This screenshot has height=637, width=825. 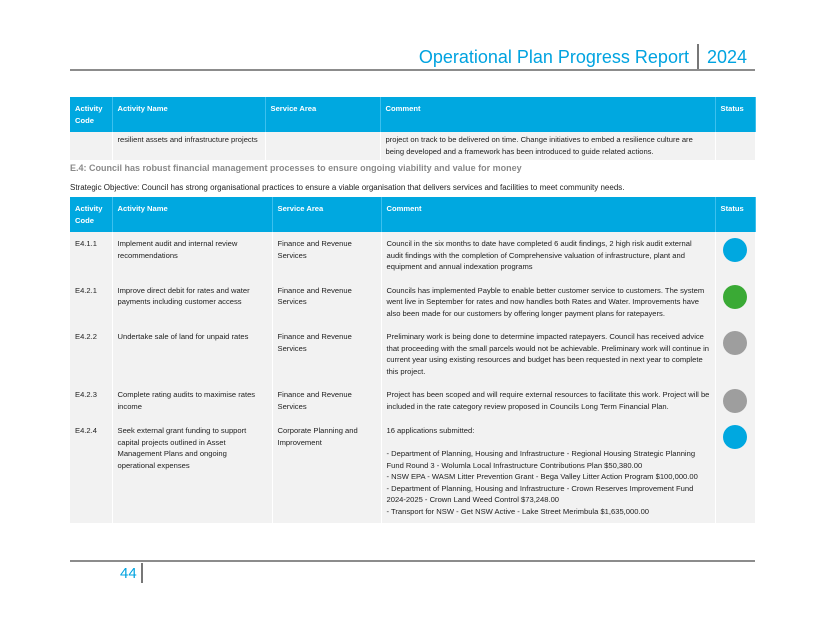 What do you see at coordinates (91, 301) in the screenshot?
I see `cell-code: E4.2.1` at bounding box center [91, 301].